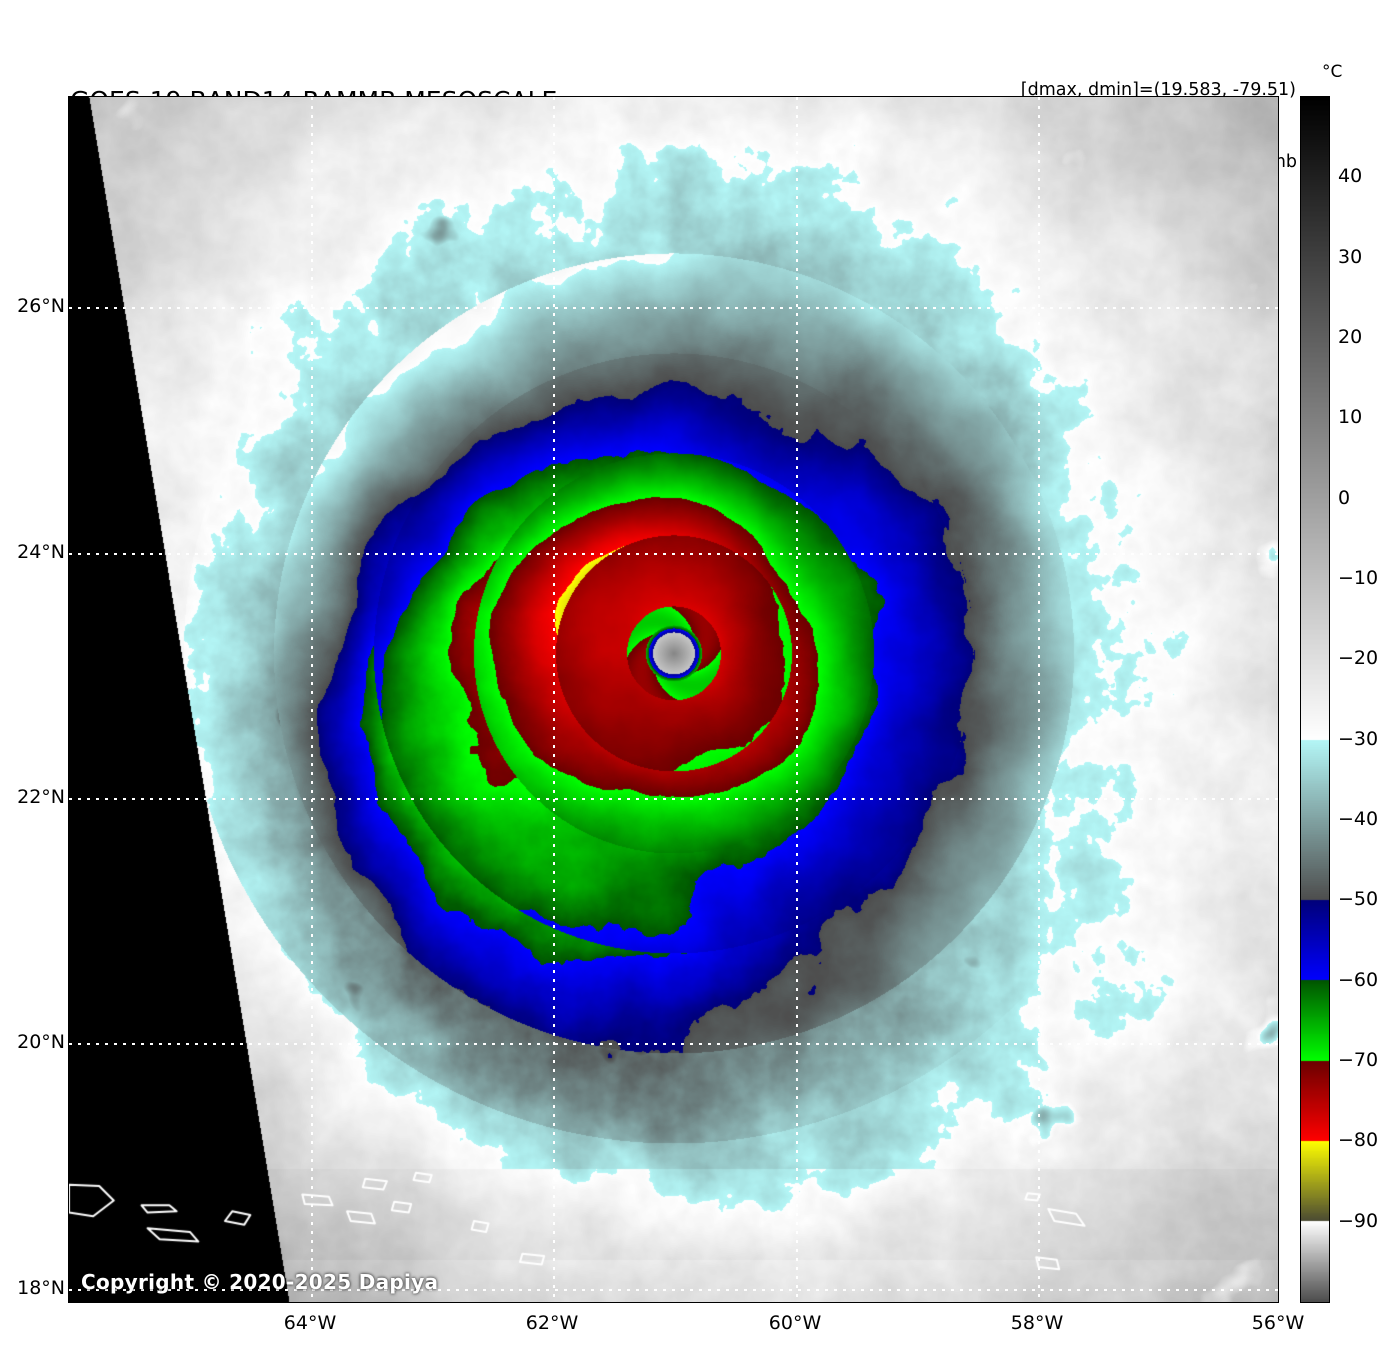 The image size is (1390, 1359). Describe the element at coordinates (1332, 72) in the screenshot. I see `colorbar-units-label: °C` at that location.